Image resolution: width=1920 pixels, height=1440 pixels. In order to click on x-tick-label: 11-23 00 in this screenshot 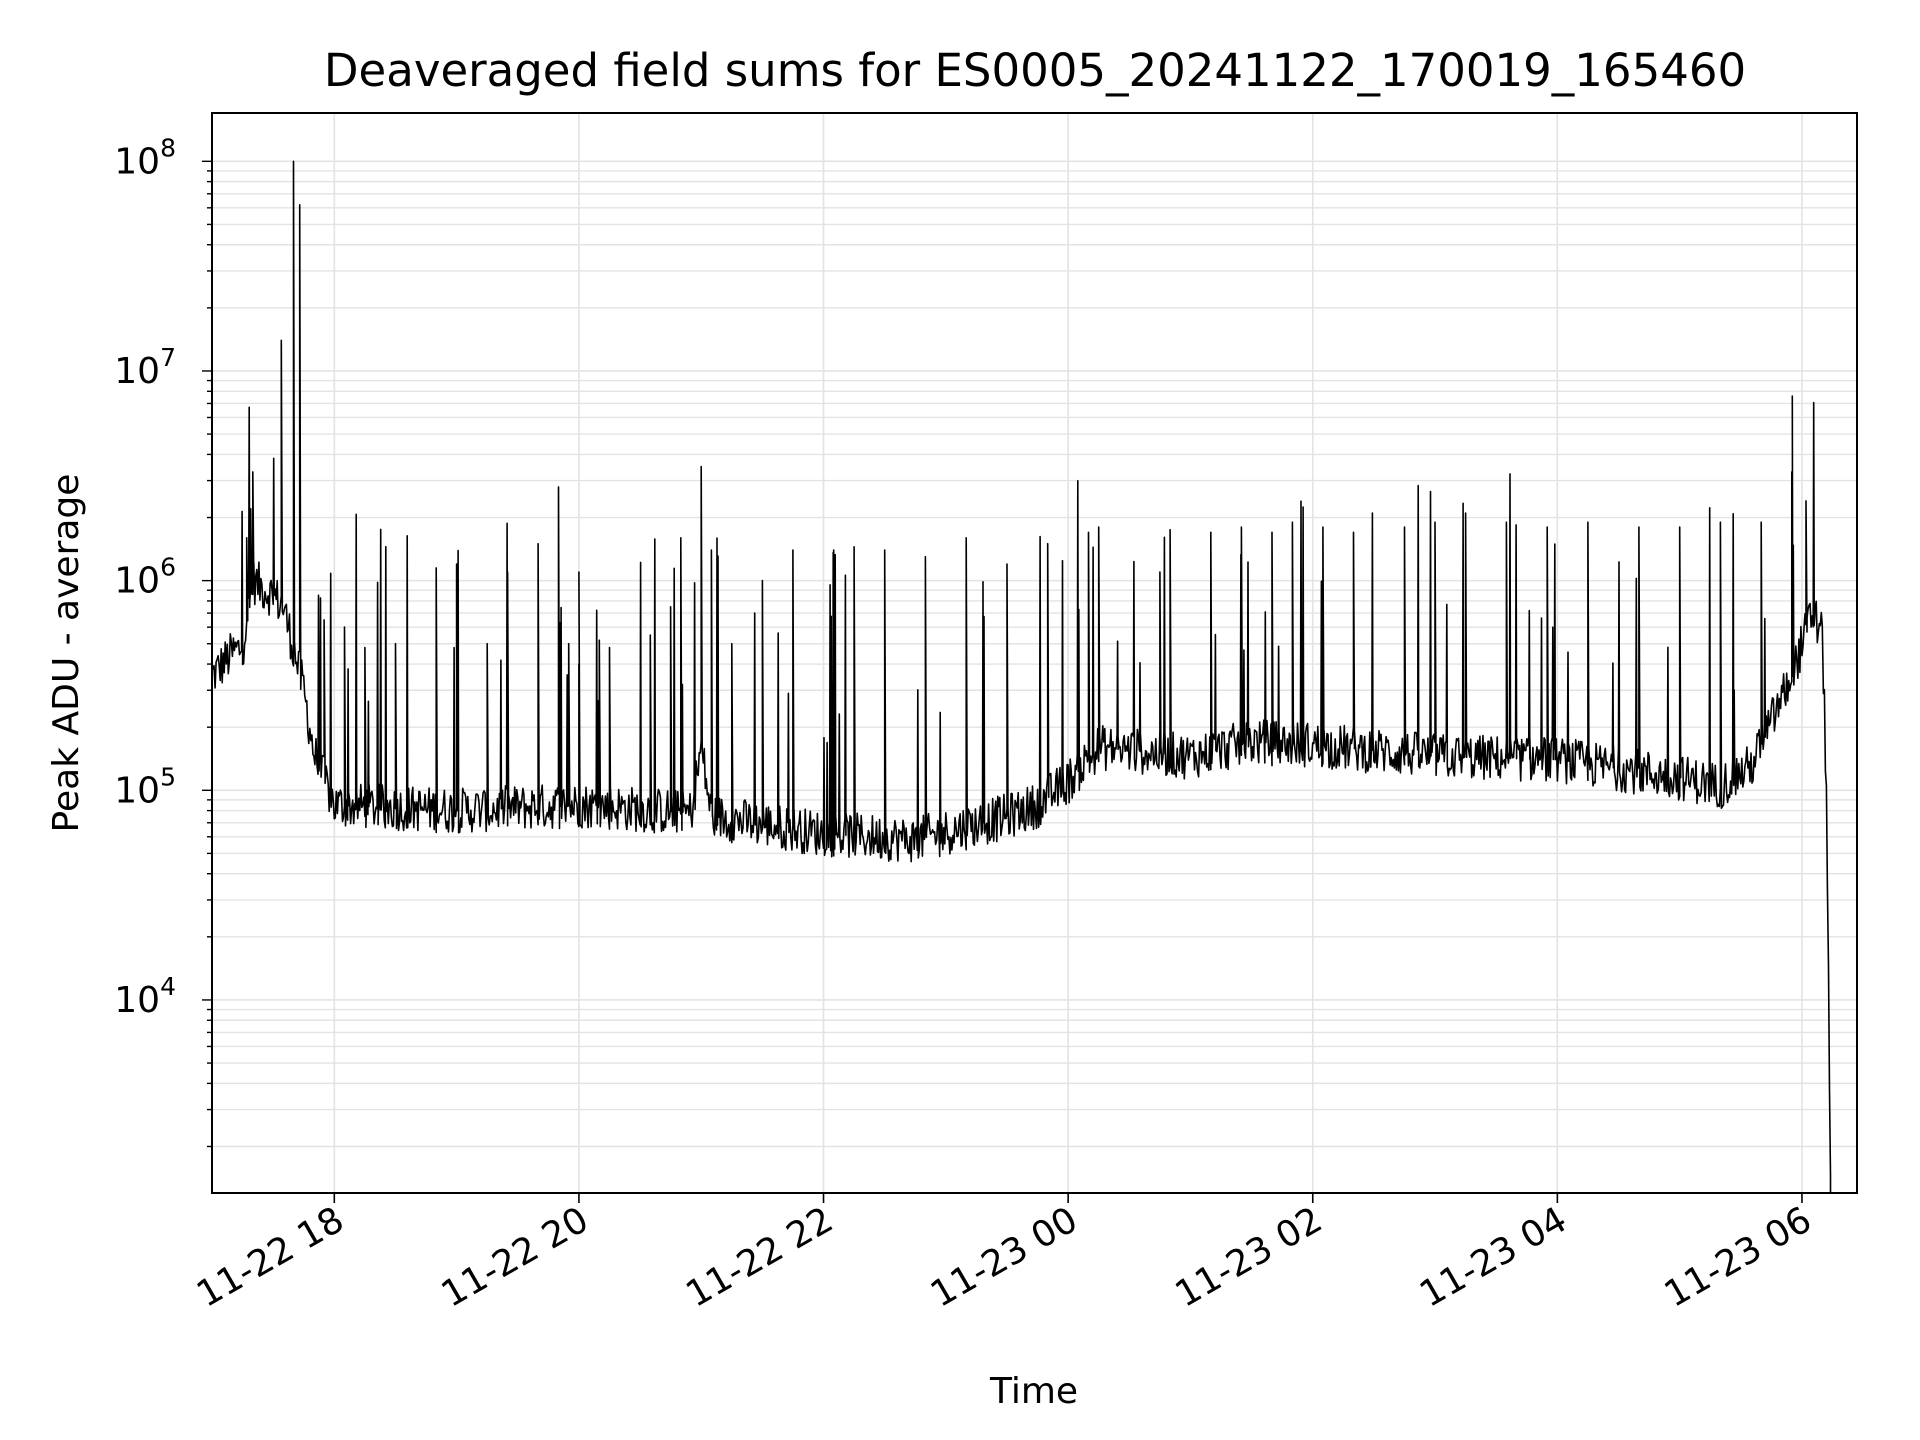, I will do `click(1004, 1257)`.